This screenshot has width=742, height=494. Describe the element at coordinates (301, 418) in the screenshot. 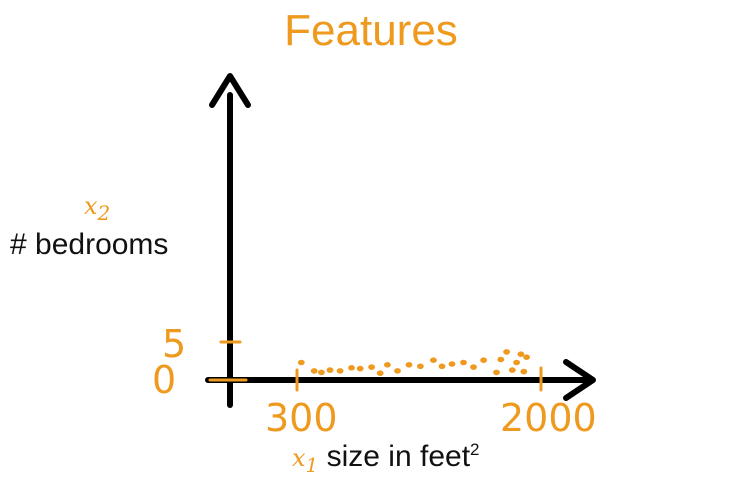

I see `x-tick-label-300: 300` at that location.